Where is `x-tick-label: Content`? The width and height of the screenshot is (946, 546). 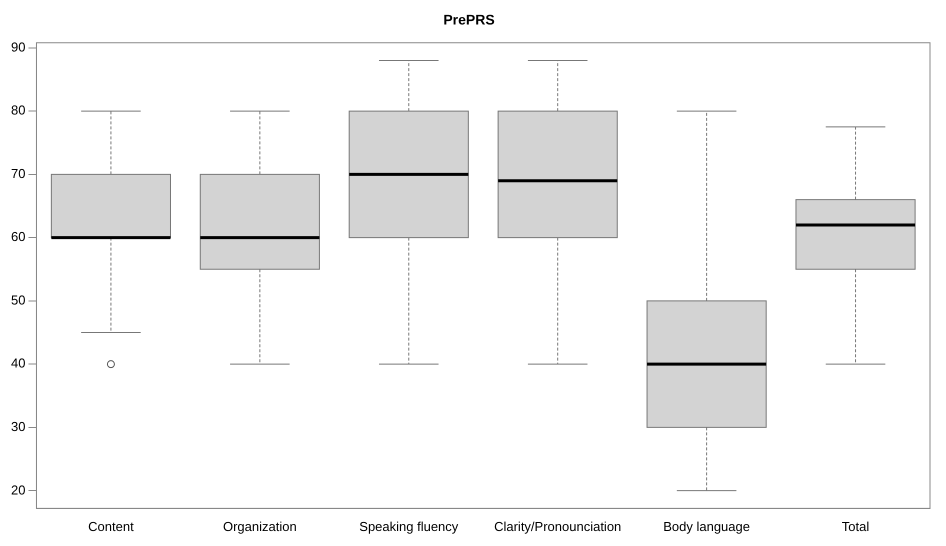
x-tick-label: Content is located at coordinates (111, 526).